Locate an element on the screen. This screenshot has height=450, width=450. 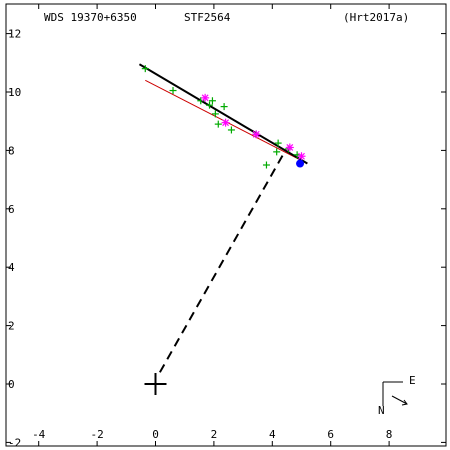
compass-north-label: N is located at coordinates (381, 410).